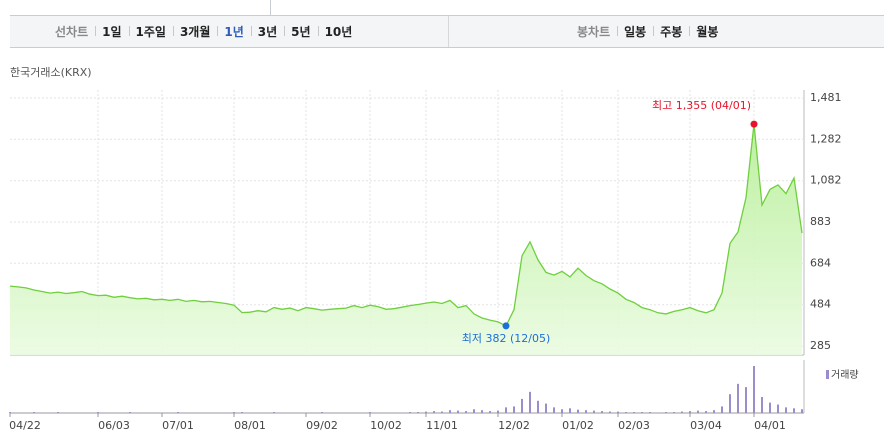  Describe the element at coordinates (386, 425) in the screenshot. I see `x-tick-label: 10/02` at that location.